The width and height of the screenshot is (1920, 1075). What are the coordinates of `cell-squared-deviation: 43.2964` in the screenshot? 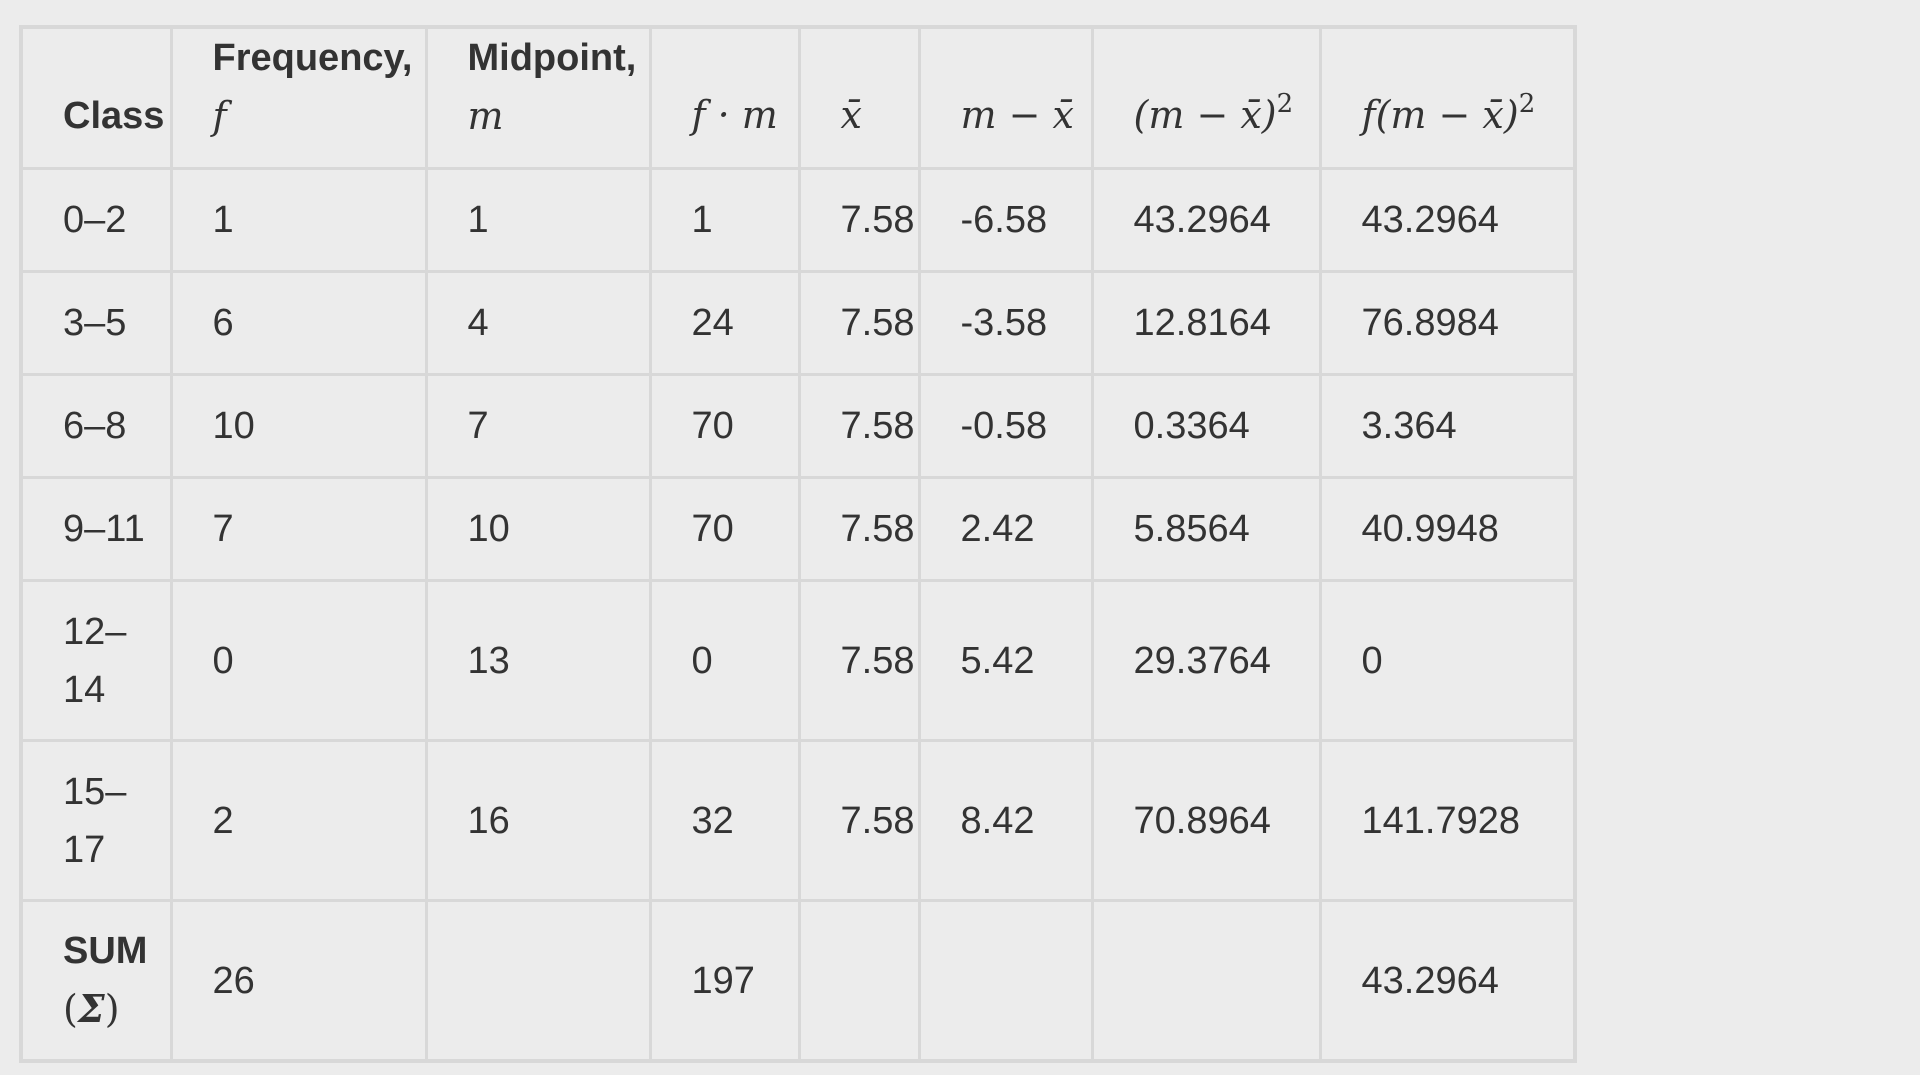 It's located at (1206, 220).